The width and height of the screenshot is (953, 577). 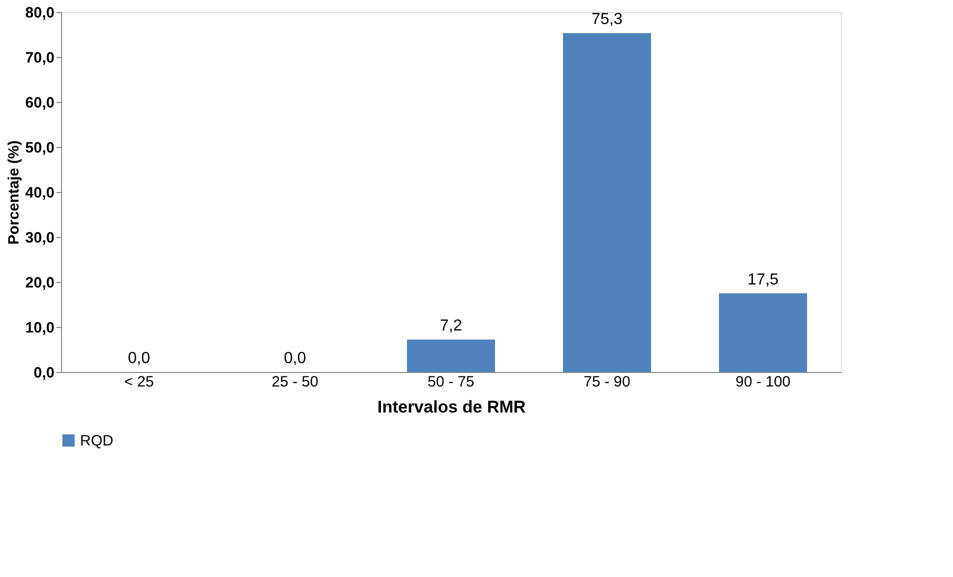 What do you see at coordinates (39, 148) in the screenshot?
I see `y-tick-label: 50,0` at bounding box center [39, 148].